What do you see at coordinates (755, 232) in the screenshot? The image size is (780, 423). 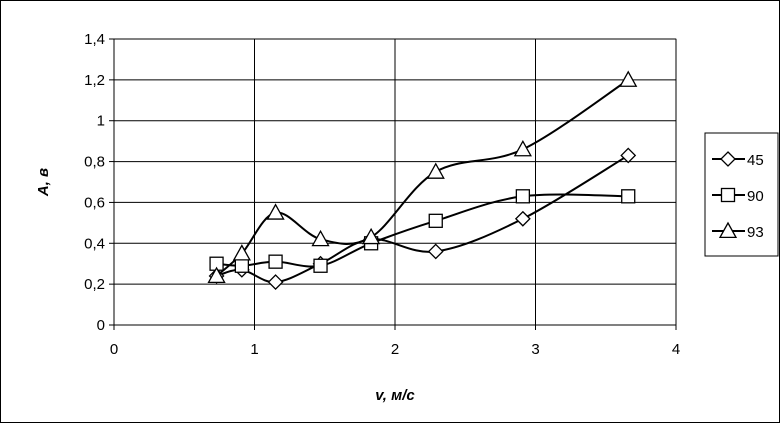 I see `legend-label: 93` at bounding box center [755, 232].